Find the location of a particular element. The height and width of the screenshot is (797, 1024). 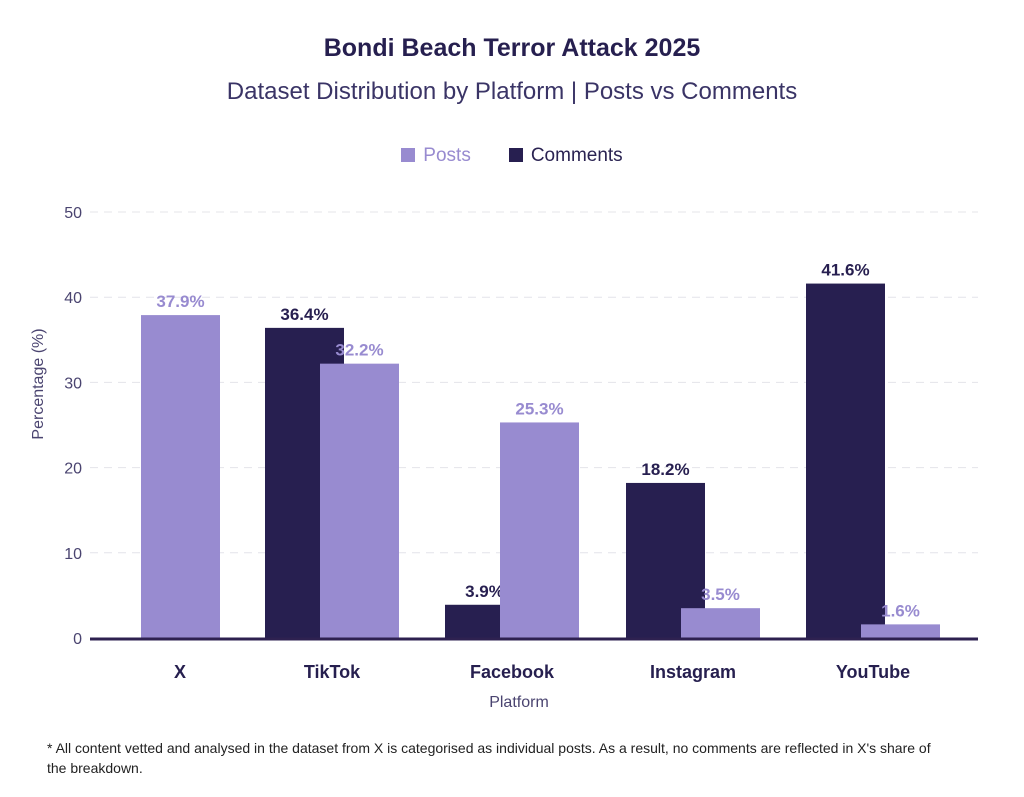

x-tick-label: Instagram is located at coordinates (693, 672).